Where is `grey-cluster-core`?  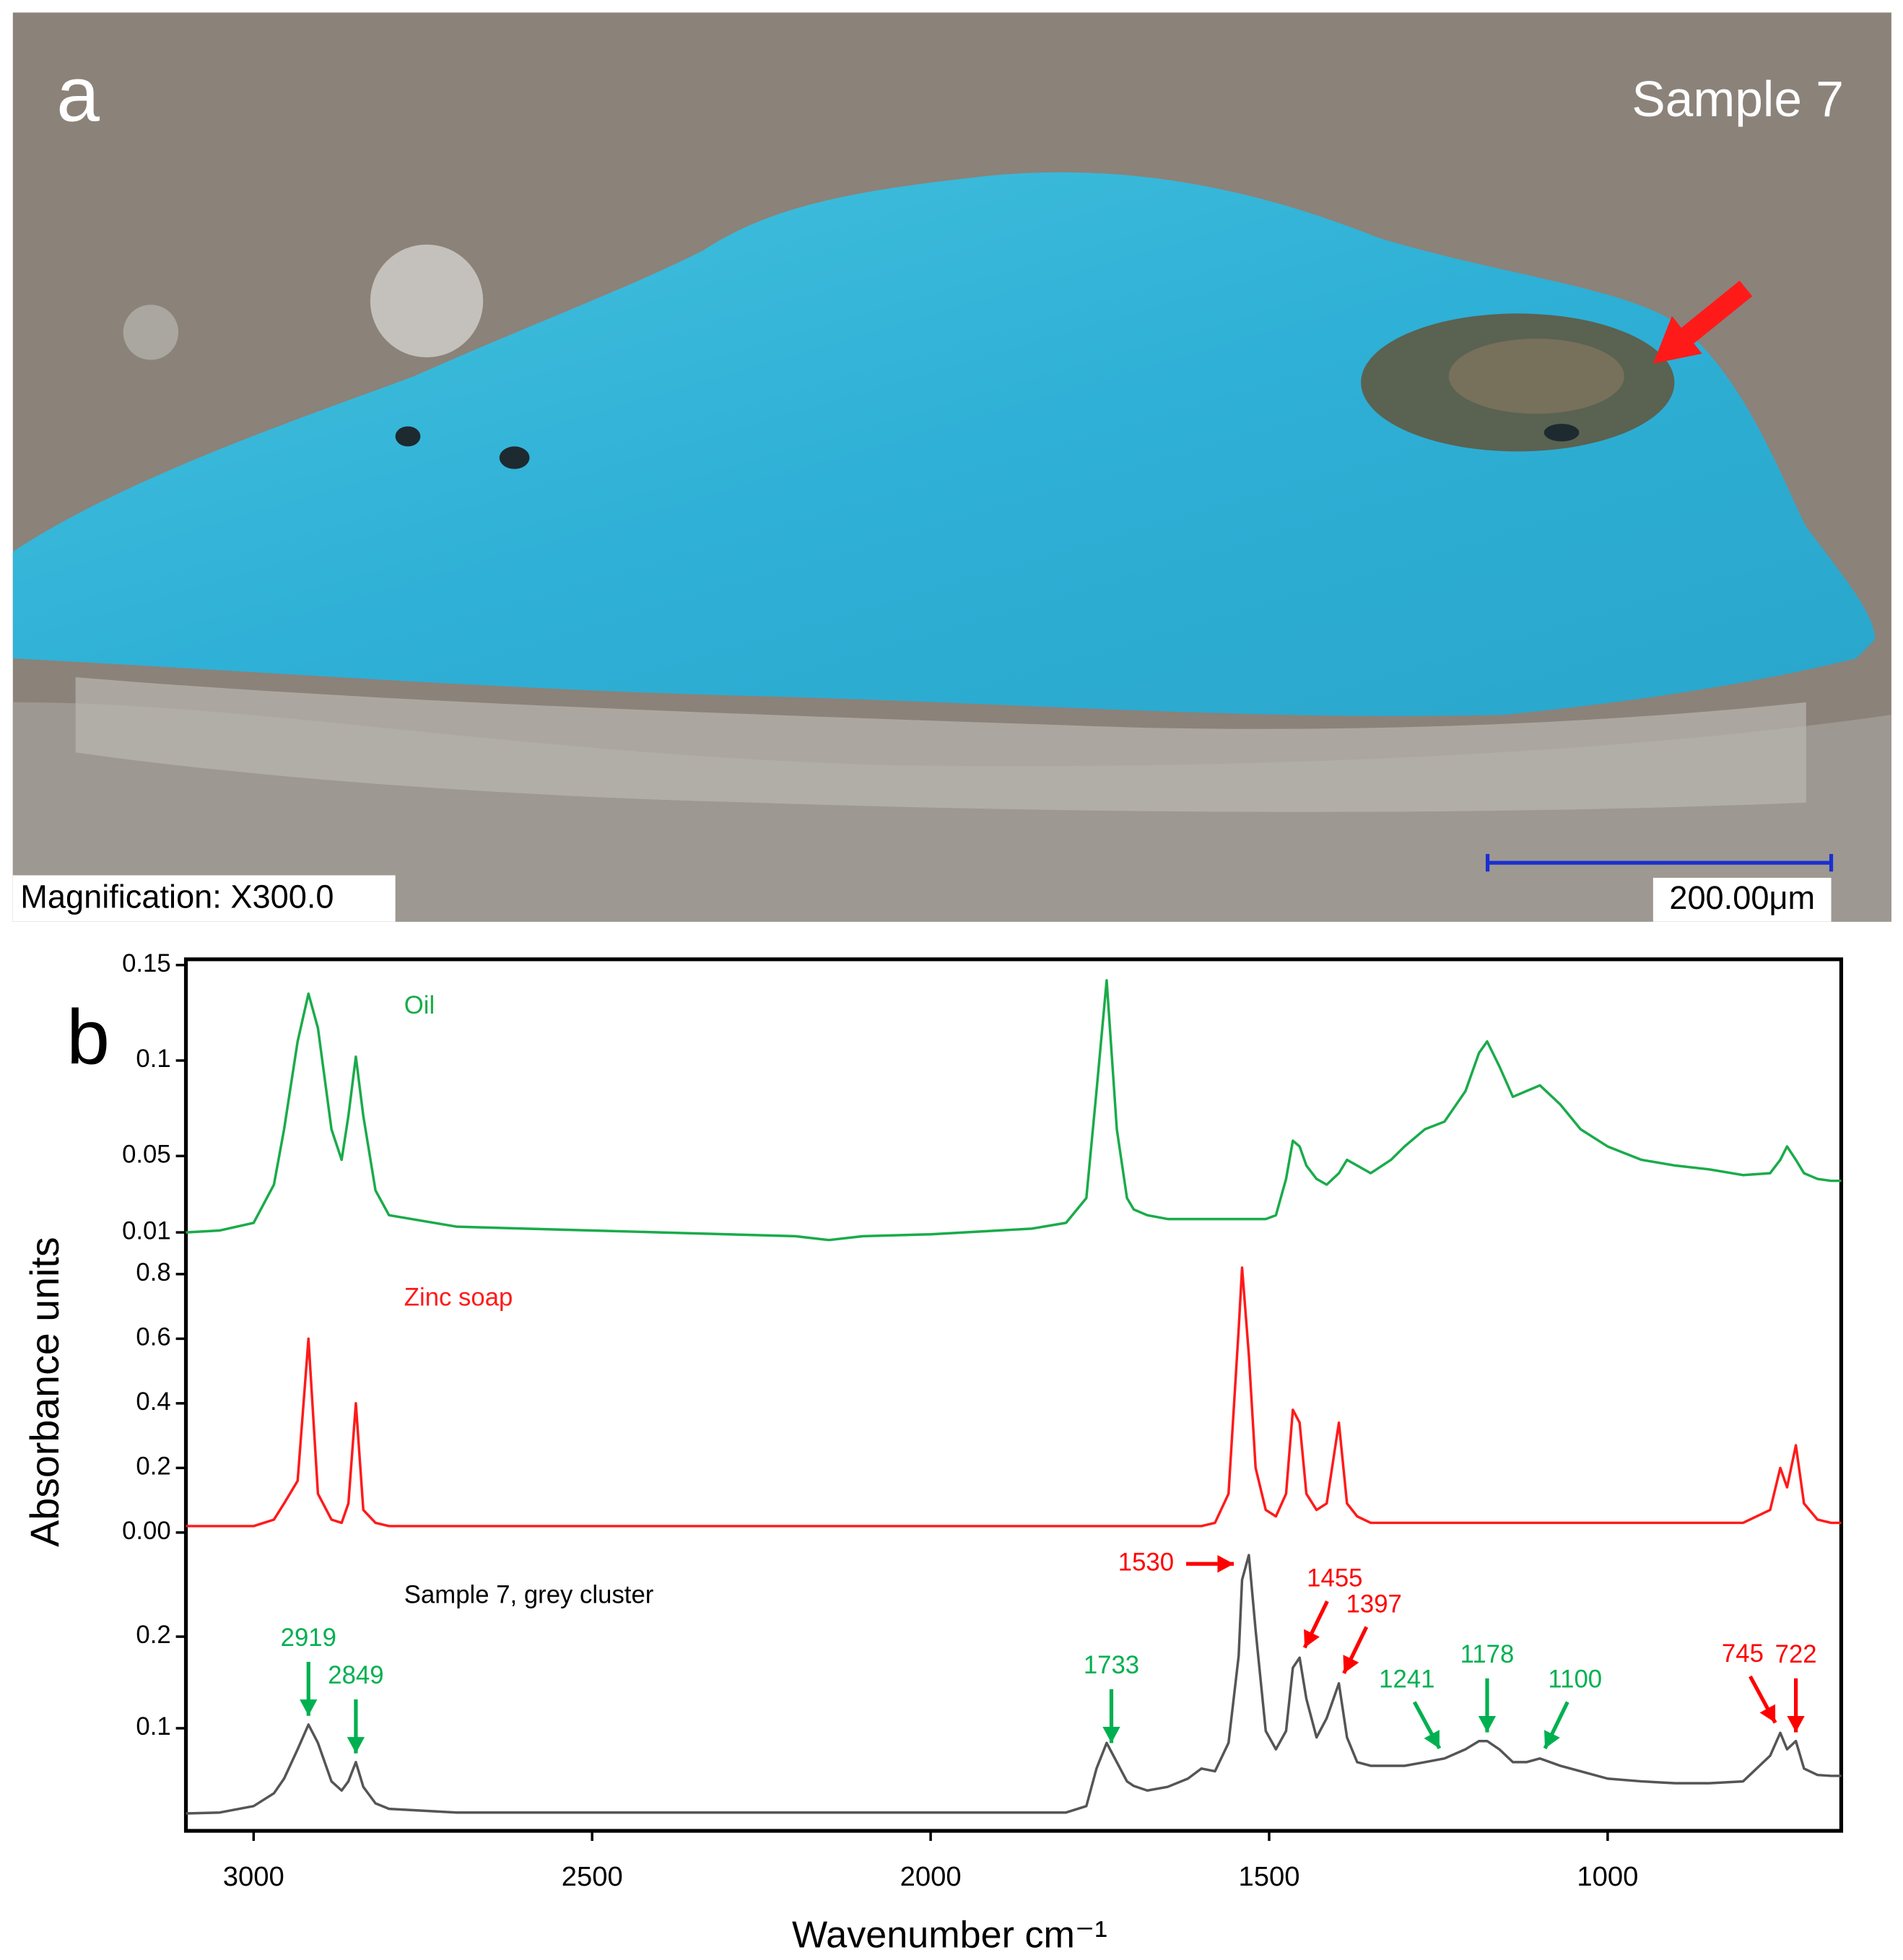
grey-cluster-core is located at coordinates (1536, 376).